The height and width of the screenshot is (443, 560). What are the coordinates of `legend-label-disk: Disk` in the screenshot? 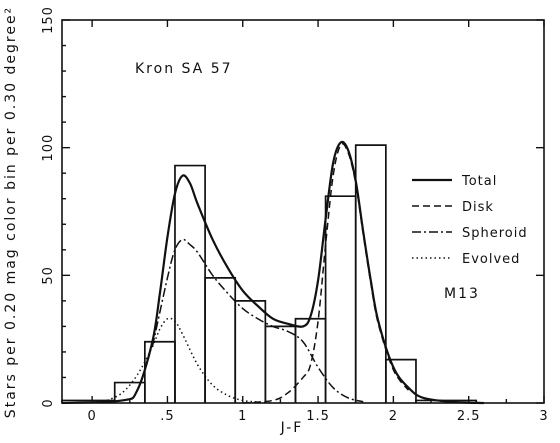 It's located at (478, 207).